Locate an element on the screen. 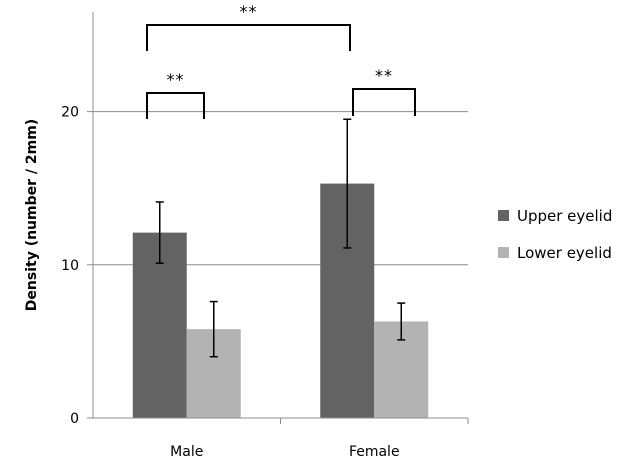 The width and height of the screenshot is (638, 472). significance-female-label: ** is located at coordinates (384, 75).